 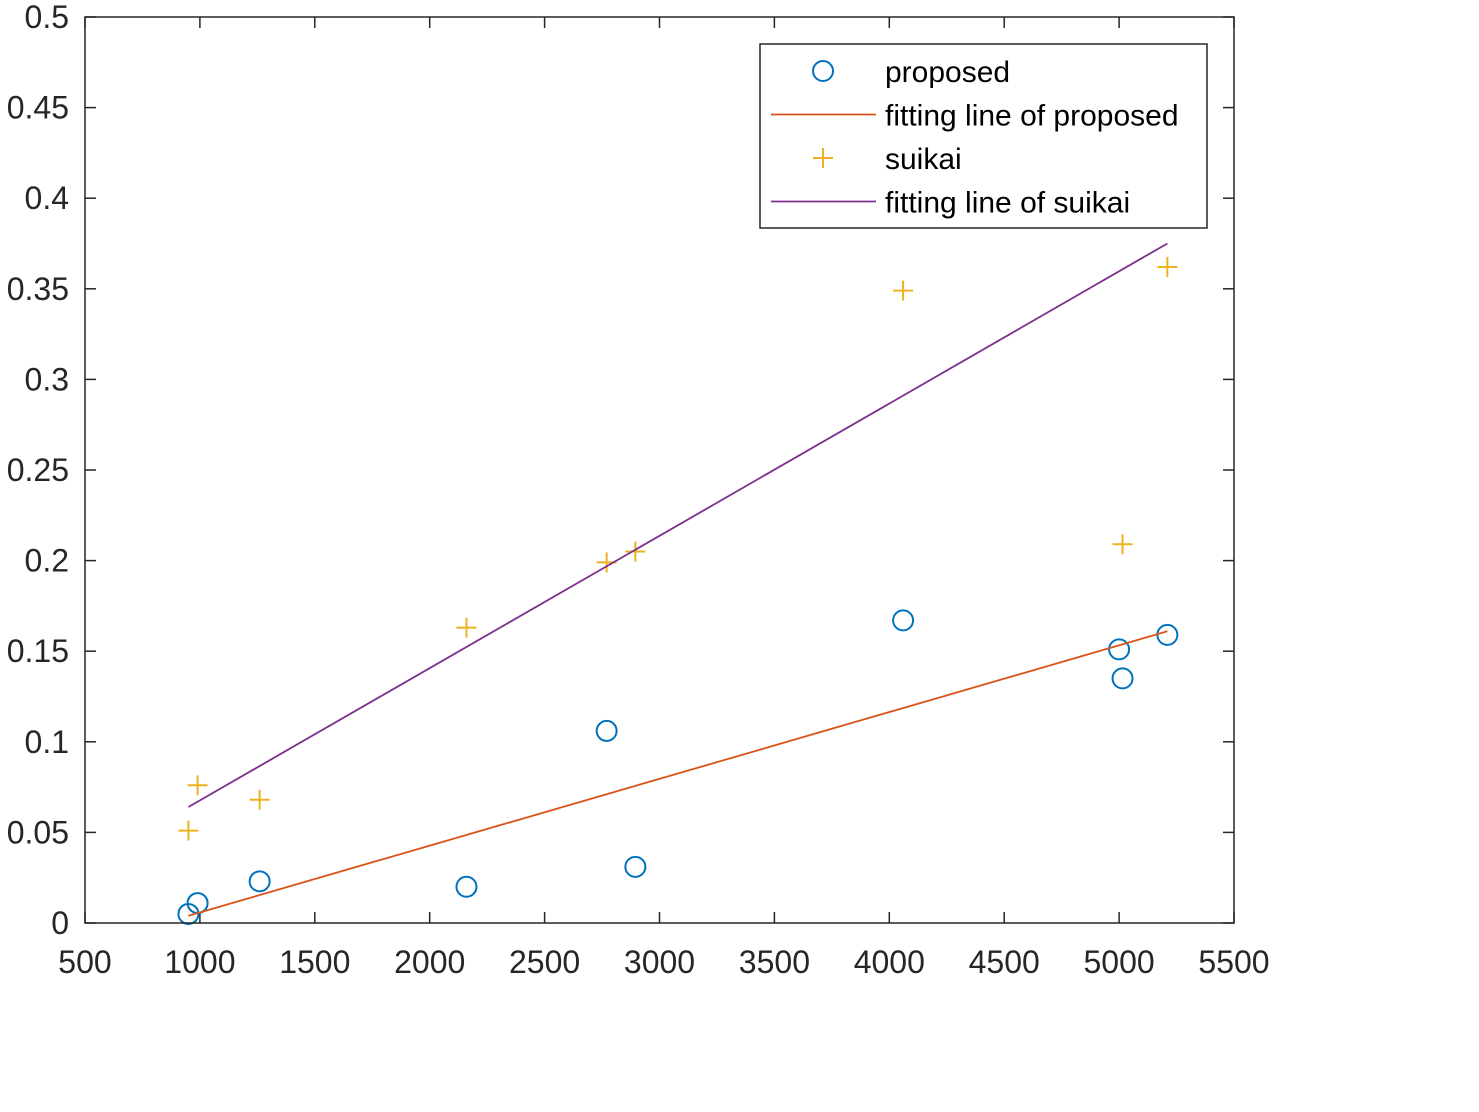 I want to click on x-tick-label: 5500, so click(x=1233, y=962).